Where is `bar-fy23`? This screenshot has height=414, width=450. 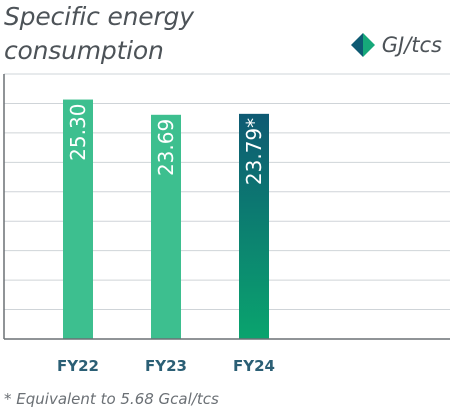
bar-fy23 is located at coordinates (166, 226).